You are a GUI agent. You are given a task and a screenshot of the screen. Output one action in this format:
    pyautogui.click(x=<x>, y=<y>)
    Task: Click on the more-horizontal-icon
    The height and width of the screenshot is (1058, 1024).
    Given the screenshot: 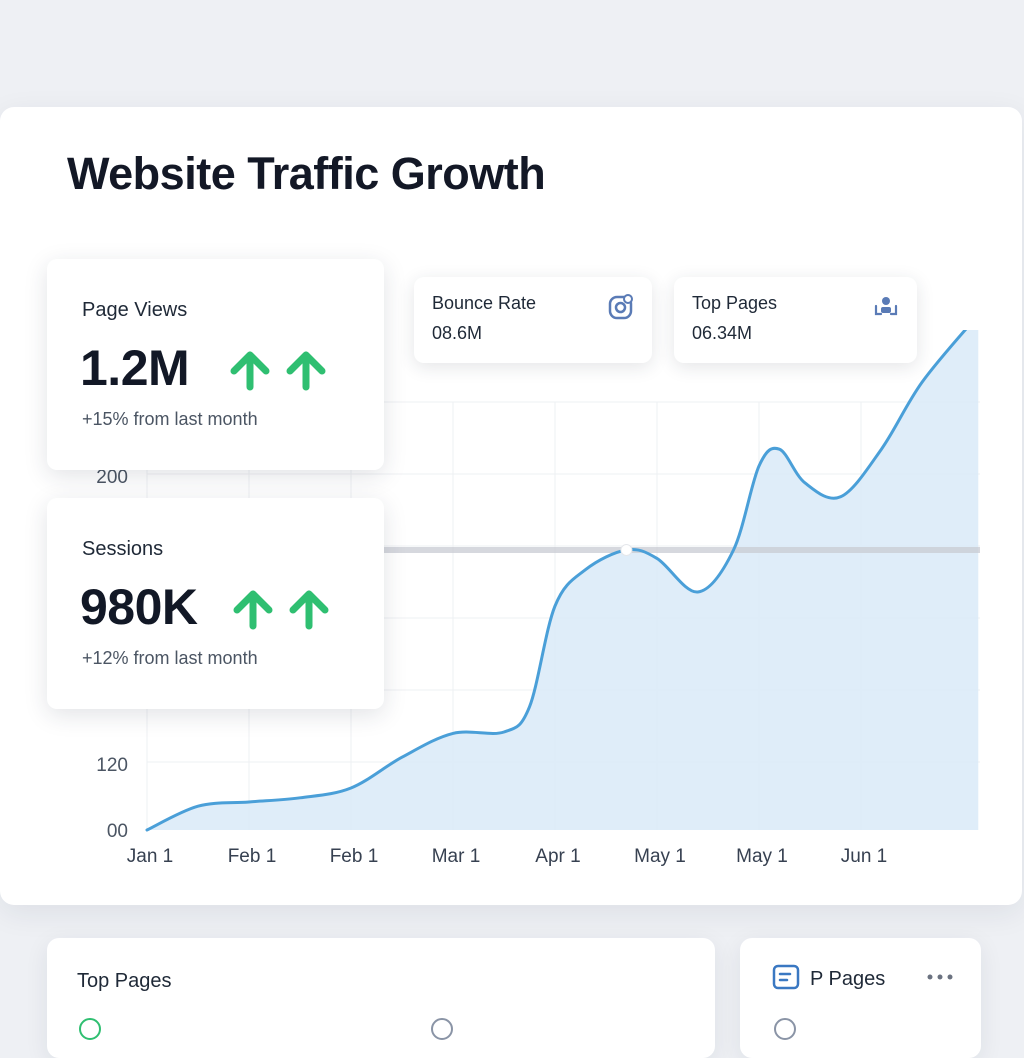 What is the action you would take?
    pyautogui.click(x=940, y=977)
    